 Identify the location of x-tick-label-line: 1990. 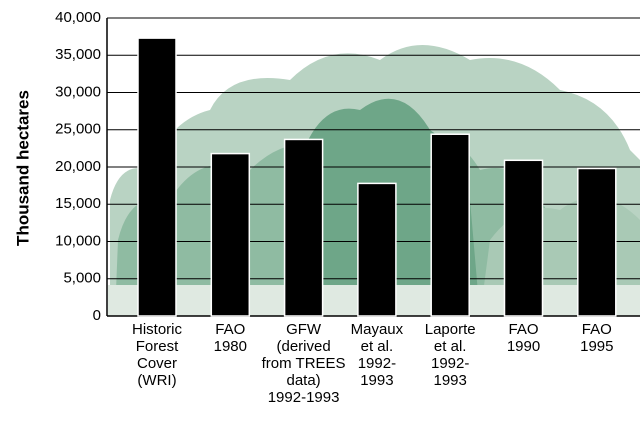
(523, 346).